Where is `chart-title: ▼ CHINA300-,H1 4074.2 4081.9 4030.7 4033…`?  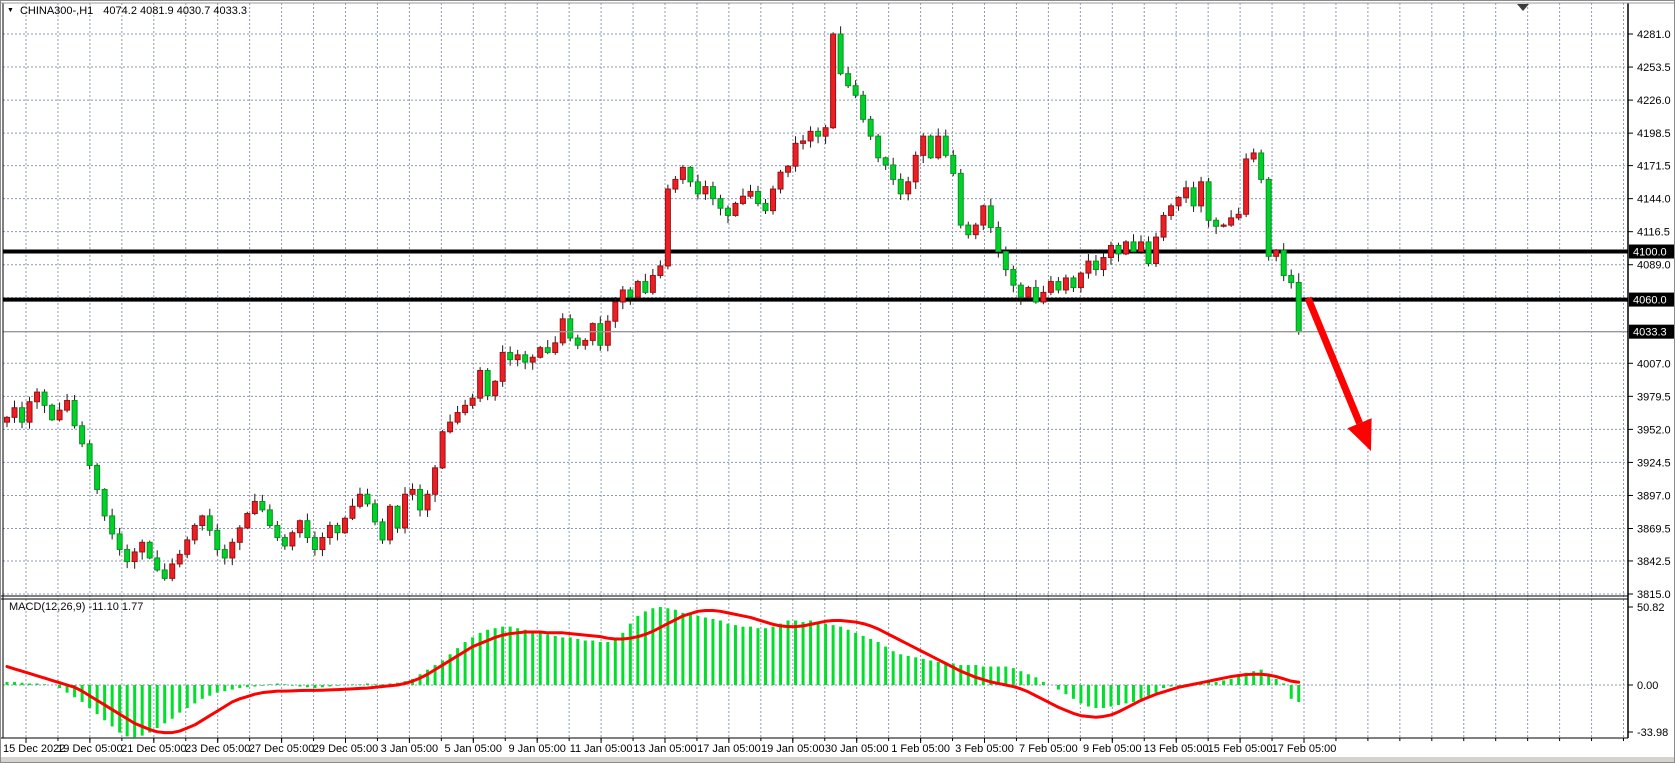 chart-title: ▼ CHINA300-,H1 4074.2 4081.9 4030.7 4033… is located at coordinates (127, 11).